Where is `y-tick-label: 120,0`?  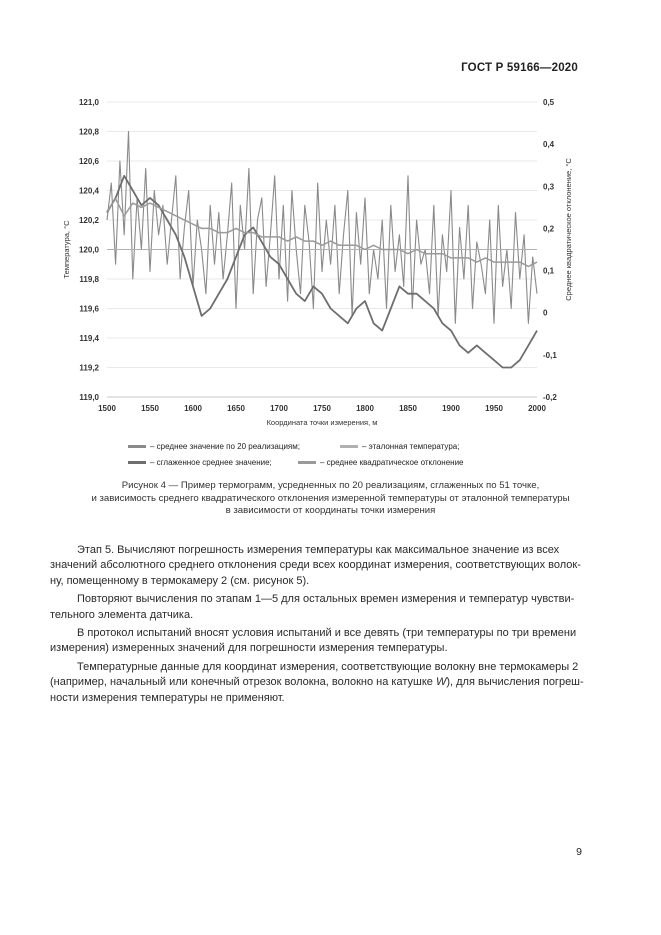 y-tick-label: 120,0 is located at coordinates (89, 250).